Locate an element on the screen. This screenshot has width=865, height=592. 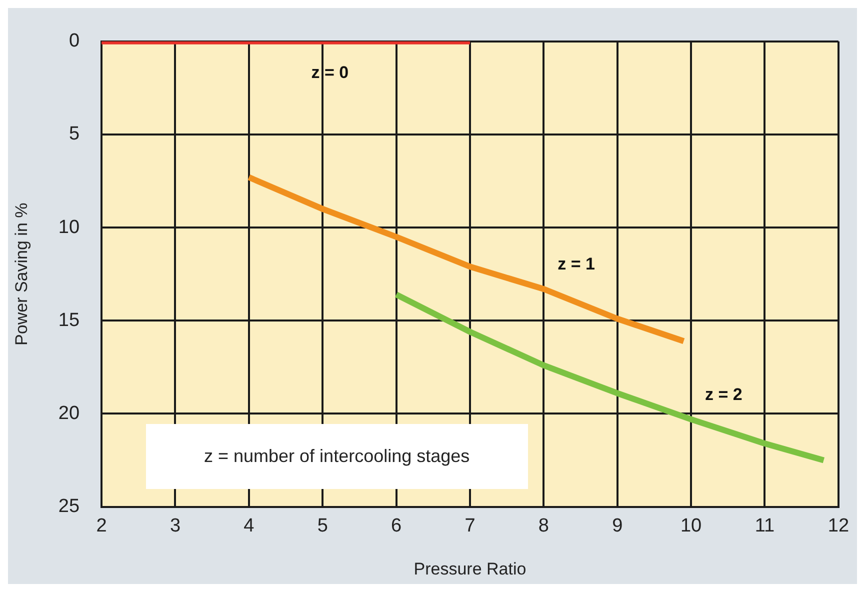
x-tick-label: 11 is located at coordinates (764, 525).